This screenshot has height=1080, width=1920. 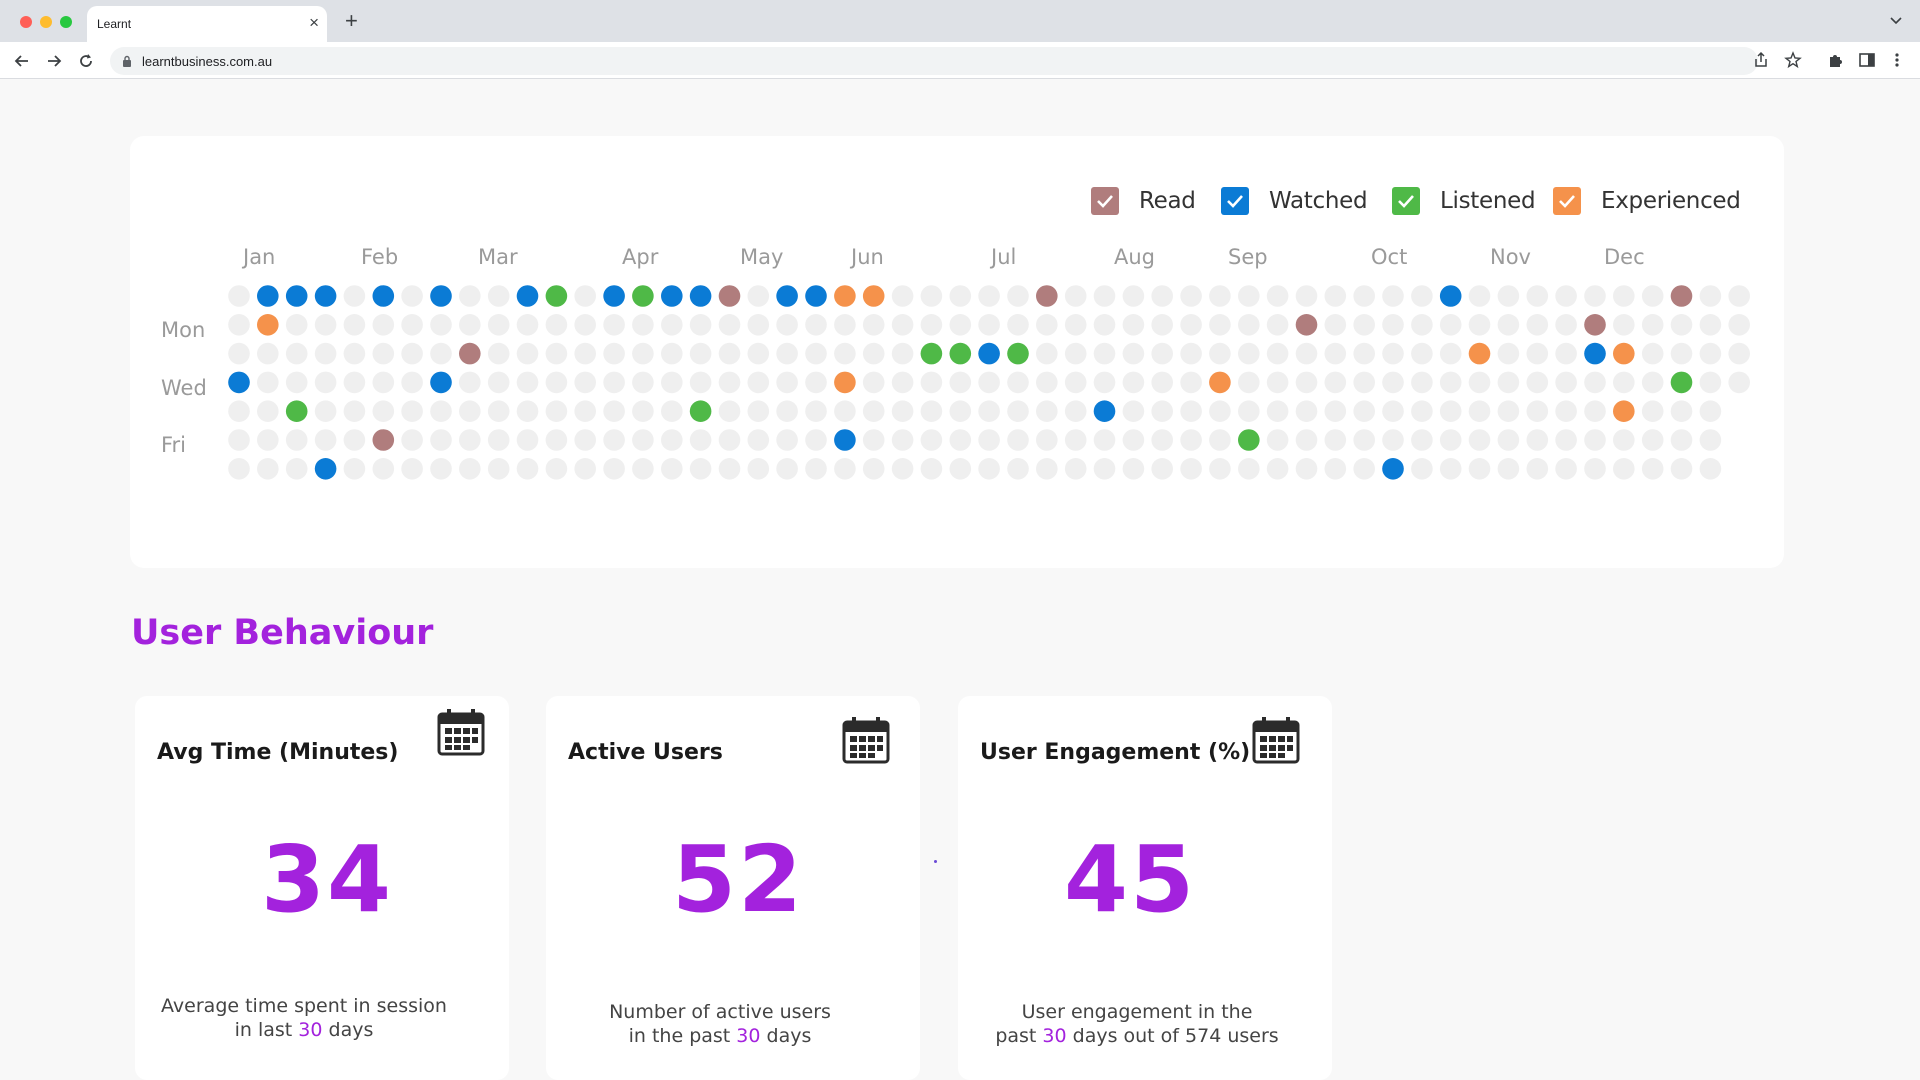 What do you see at coordinates (314, 22) in the screenshot?
I see `tab-close-icon: ×` at bounding box center [314, 22].